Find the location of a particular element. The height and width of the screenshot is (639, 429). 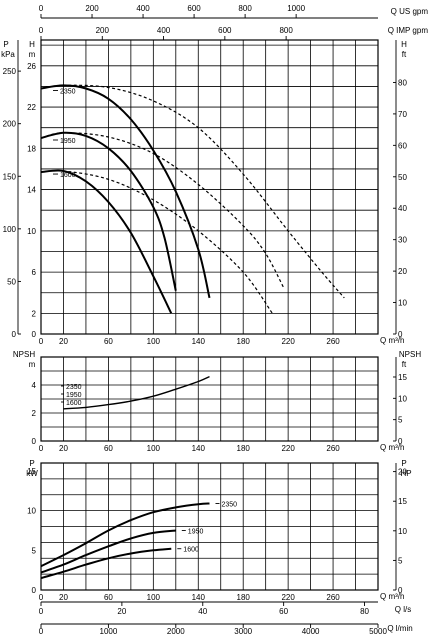

power-x-tick-label: 220 is located at coordinates (288, 597).